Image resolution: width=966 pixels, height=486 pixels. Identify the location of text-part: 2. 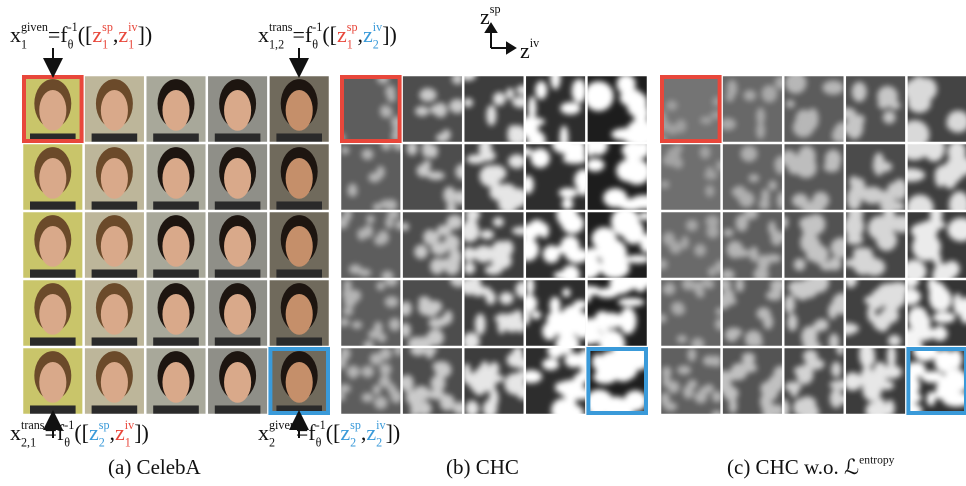
(376, 45).